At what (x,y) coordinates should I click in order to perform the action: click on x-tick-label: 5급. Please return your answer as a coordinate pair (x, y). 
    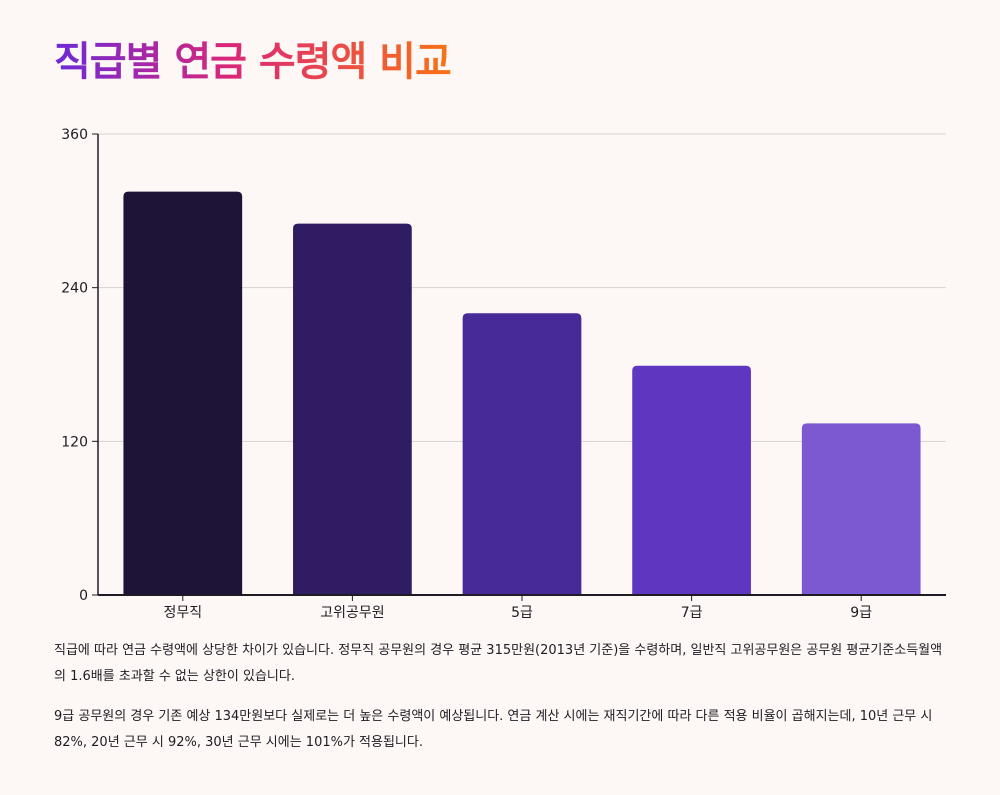
    Looking at the image, I should click on (522, 613).